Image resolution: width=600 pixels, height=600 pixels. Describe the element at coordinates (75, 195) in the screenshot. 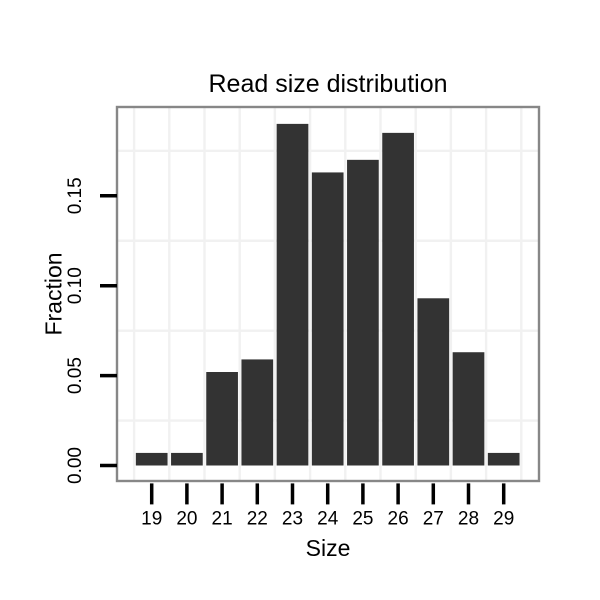

I see `y-tick-label: 0.15` at that location.